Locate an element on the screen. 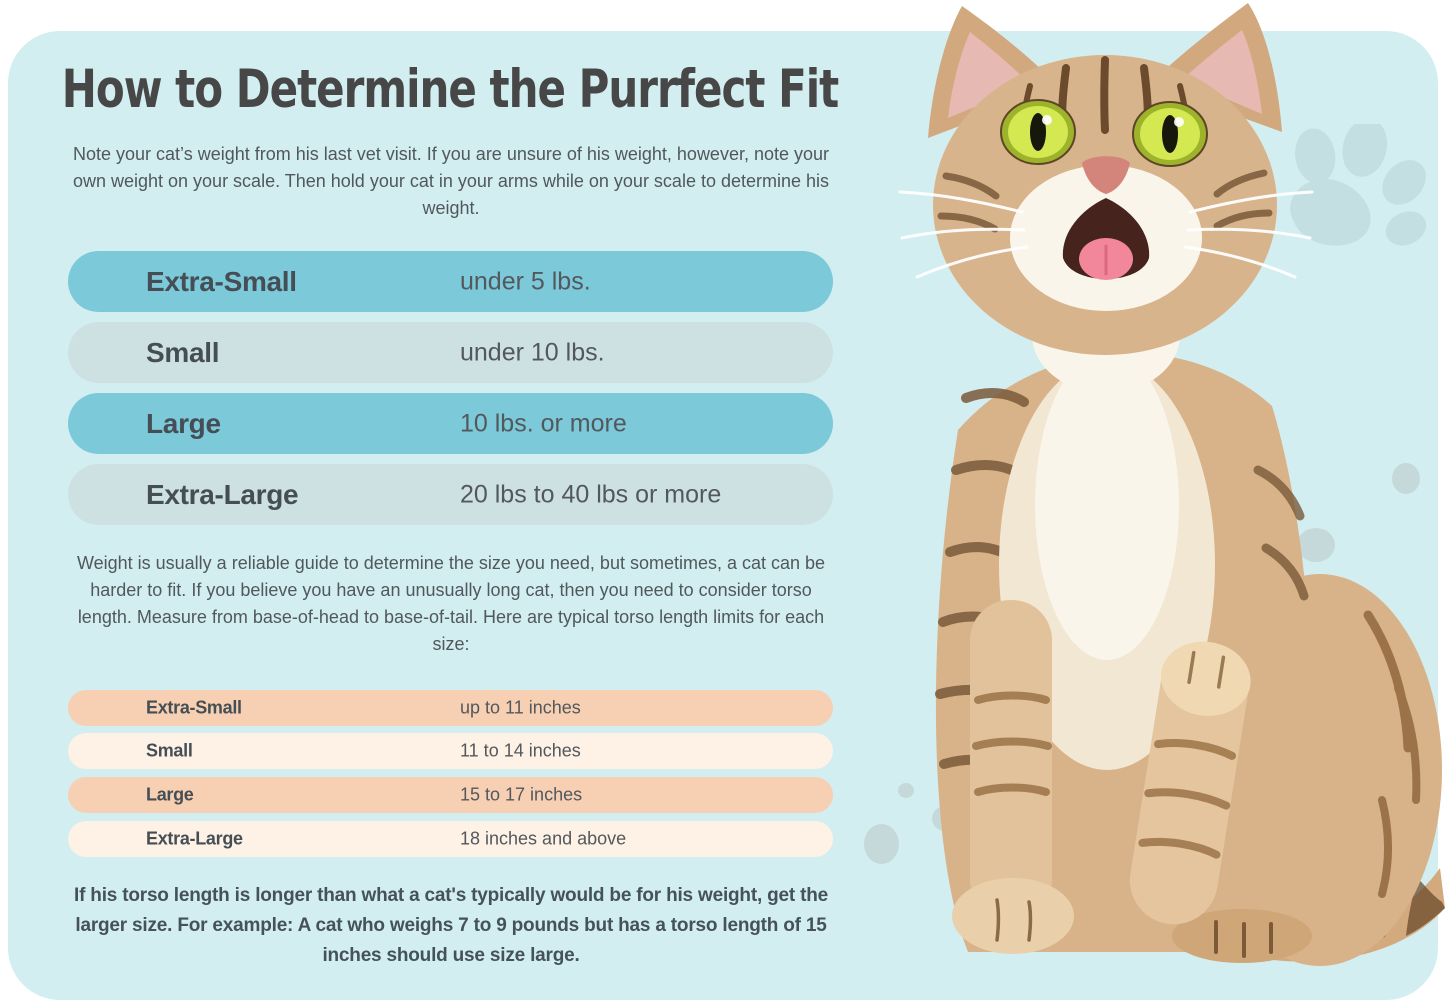  size-value: 15 to 17 inches is located at coordinates (521, 794).